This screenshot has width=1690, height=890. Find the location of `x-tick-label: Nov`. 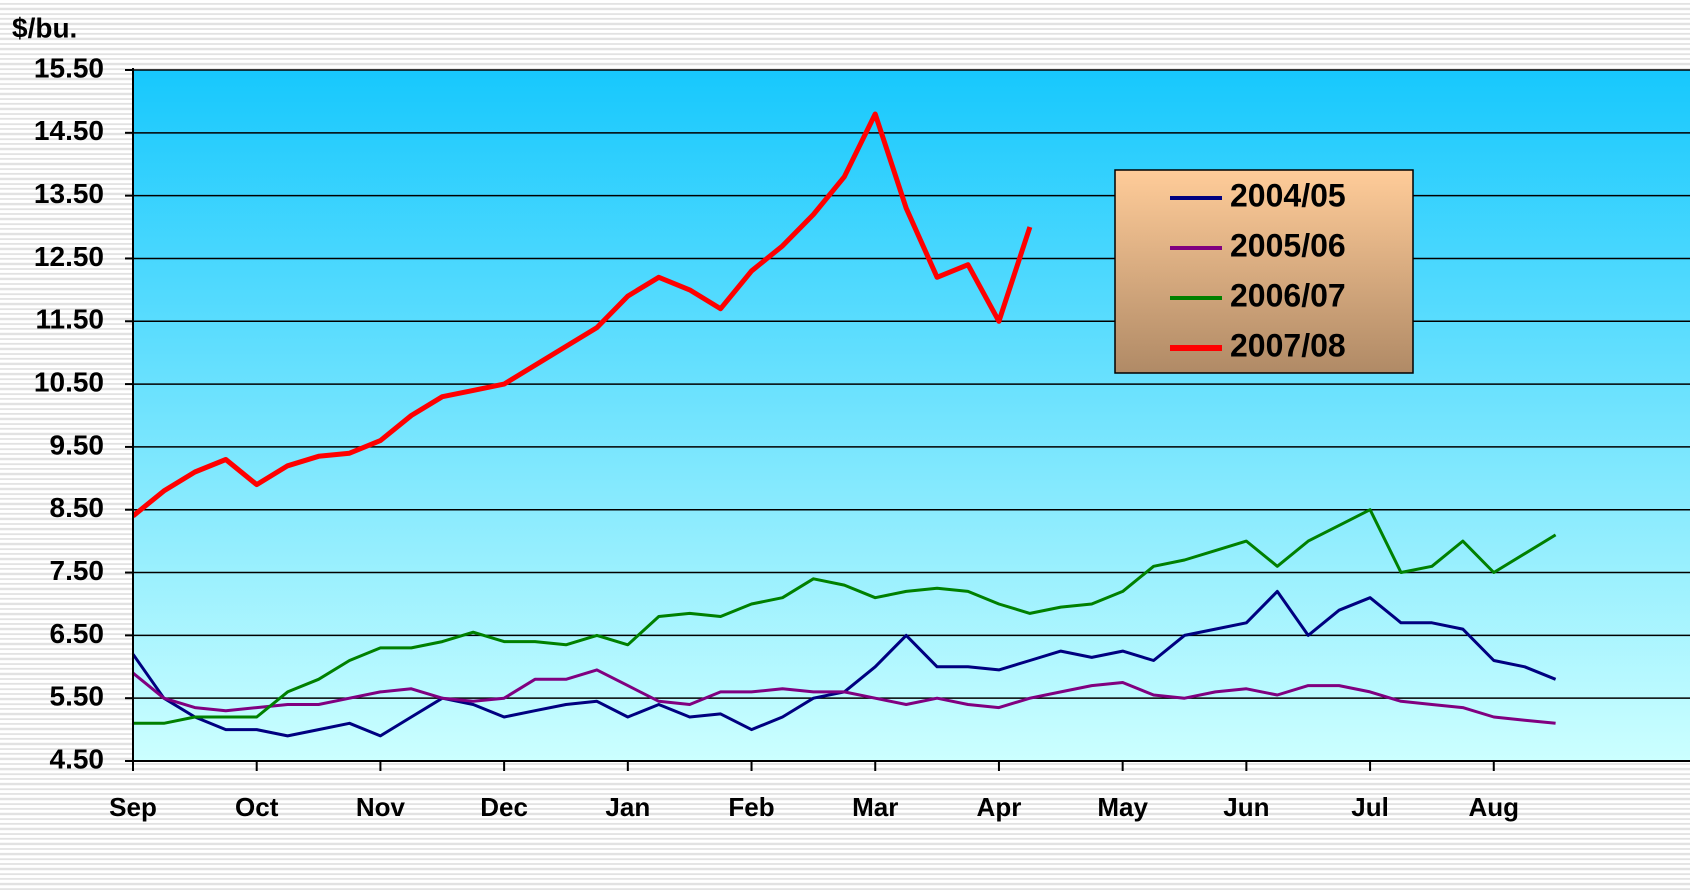

x-tick-label: Nov is located at coordinates (381, 807).